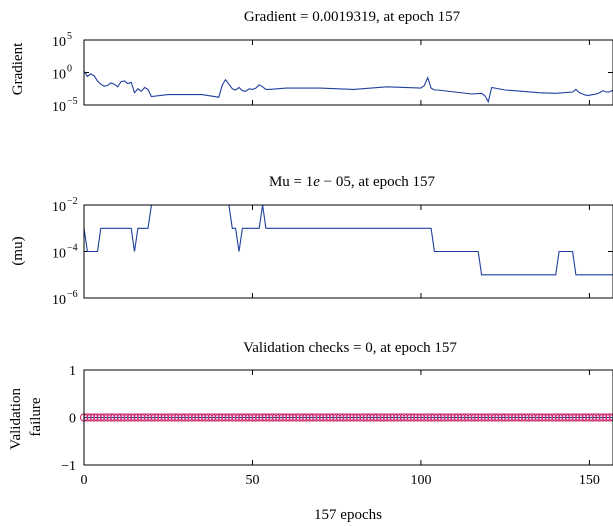  Describe the element at coordinates (36, 416) in the screenshot. I see `validation-ylabel-line-2: failure` at that location.